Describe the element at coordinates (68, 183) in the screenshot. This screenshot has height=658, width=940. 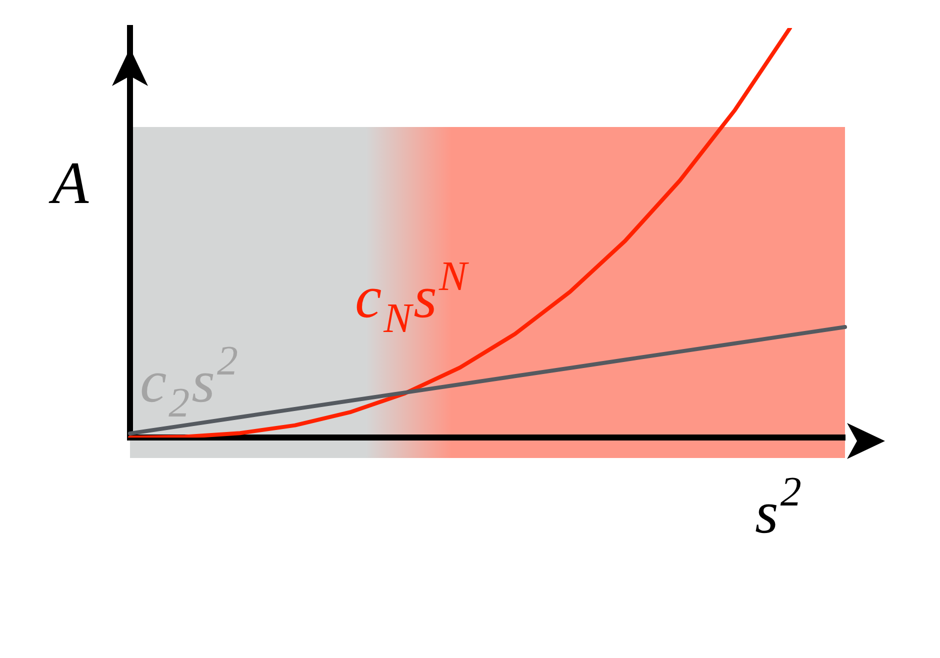
I see `y-axis-title: A` at that location.